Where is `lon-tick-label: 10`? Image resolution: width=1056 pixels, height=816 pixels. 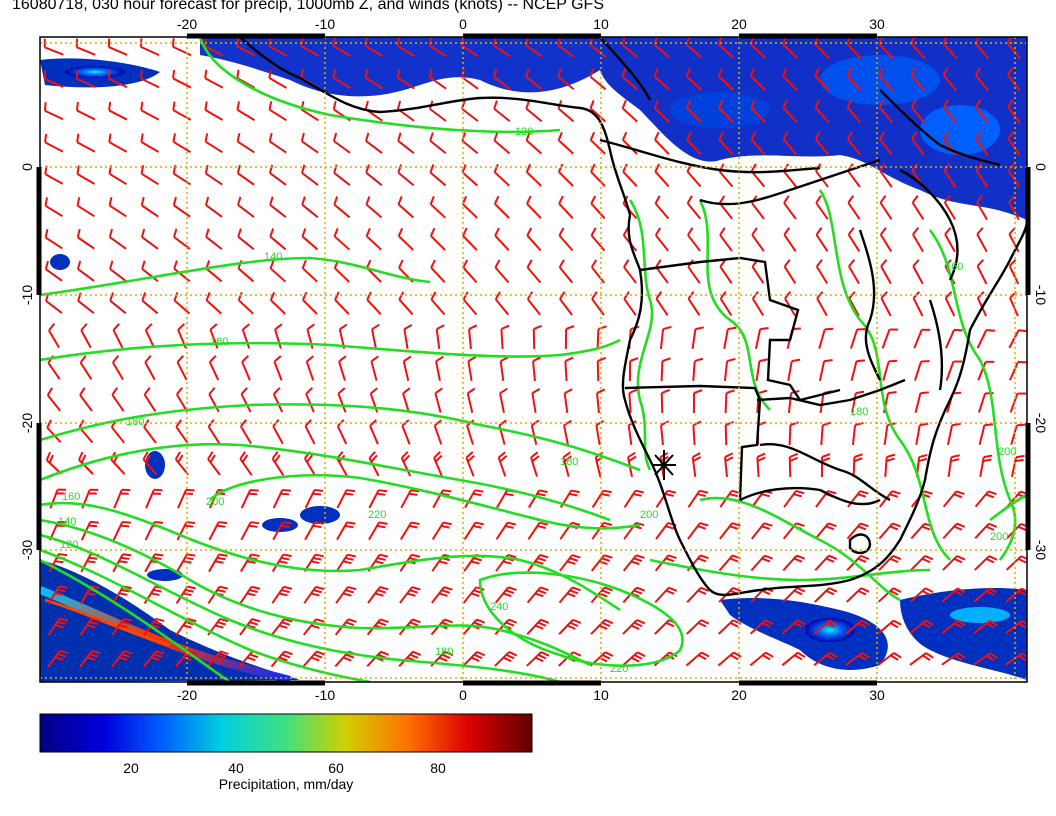
lon-tick-label: 10 is located at coordinates (601, 24).